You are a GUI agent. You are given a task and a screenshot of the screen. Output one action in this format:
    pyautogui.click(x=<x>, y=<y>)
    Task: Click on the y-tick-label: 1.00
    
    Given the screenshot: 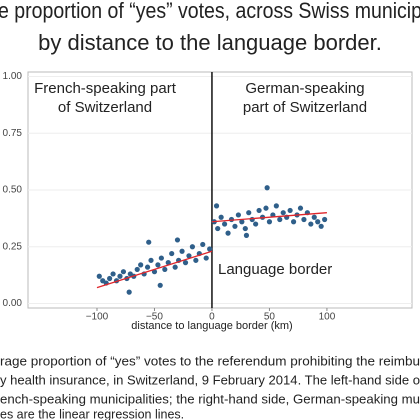 What is the action you would take?
    pyautogui.click(x=13, y=76)
    